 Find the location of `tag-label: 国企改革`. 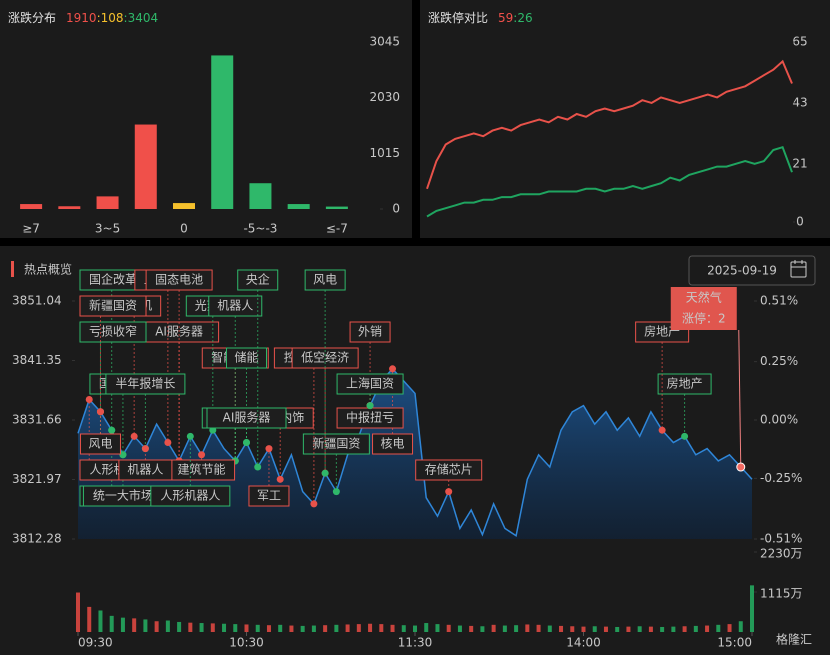

tag-label: 国企改革 is located at coordinates (113, 279).